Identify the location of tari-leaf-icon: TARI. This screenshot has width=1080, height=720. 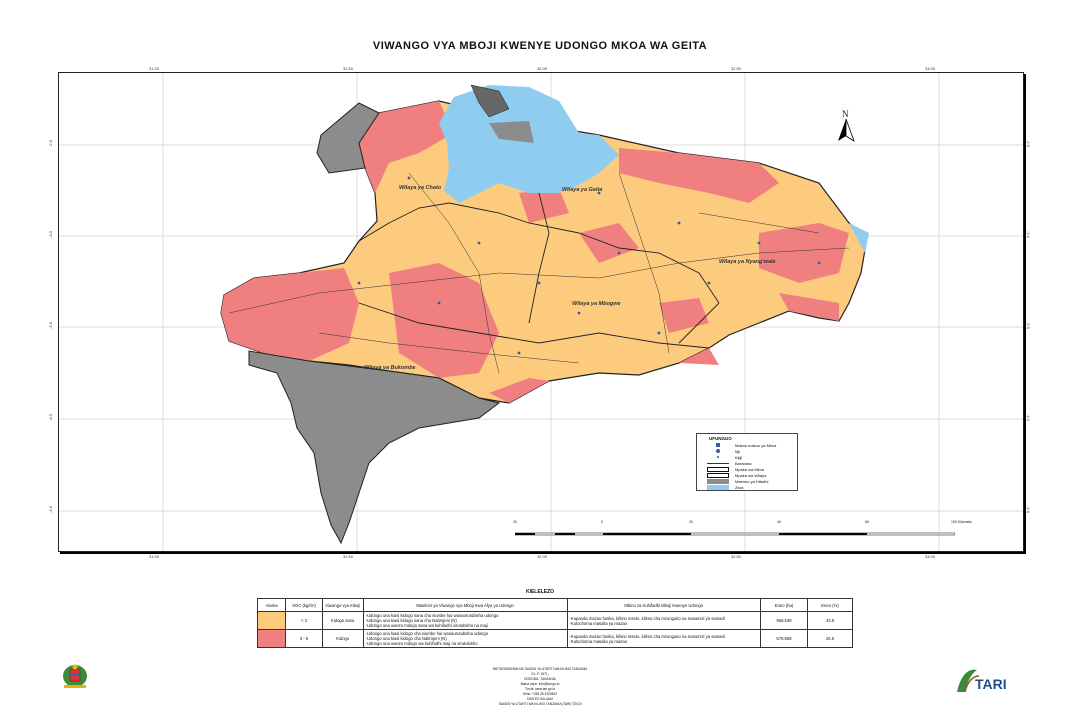
(982, 681).